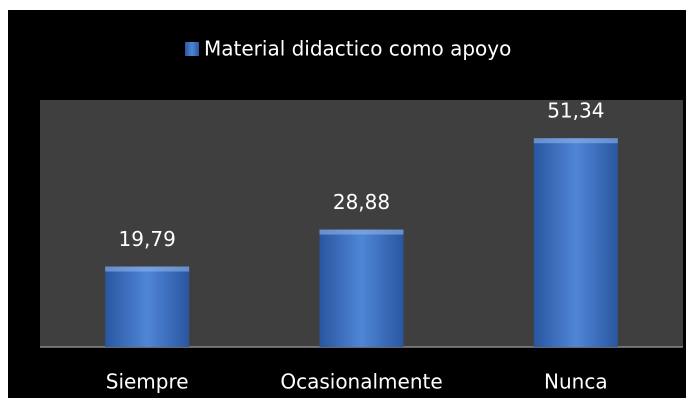 The width and height of the screenshot is (694, 407). I want to click on value-label: 28,88, so click(361, 202).